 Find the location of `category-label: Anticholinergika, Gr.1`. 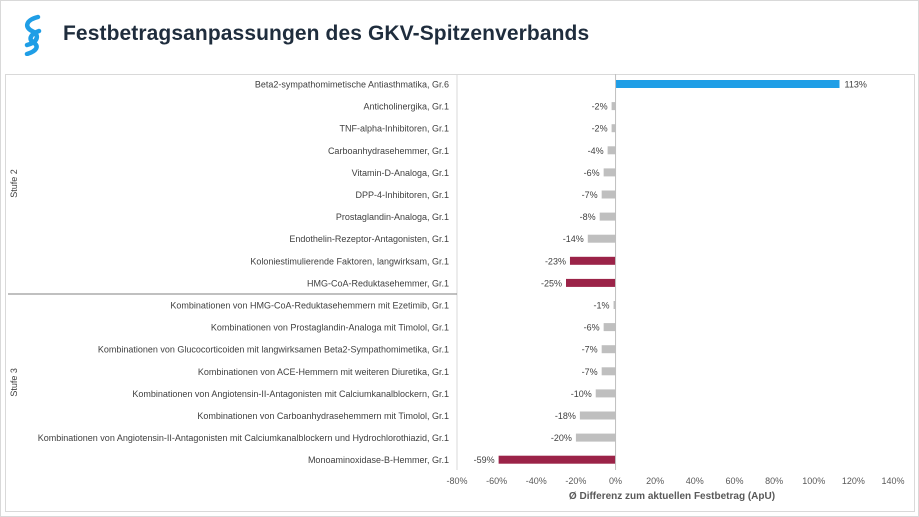

category-label: Anticholinergika, Gr.1 is located at coordinates (406, 107).